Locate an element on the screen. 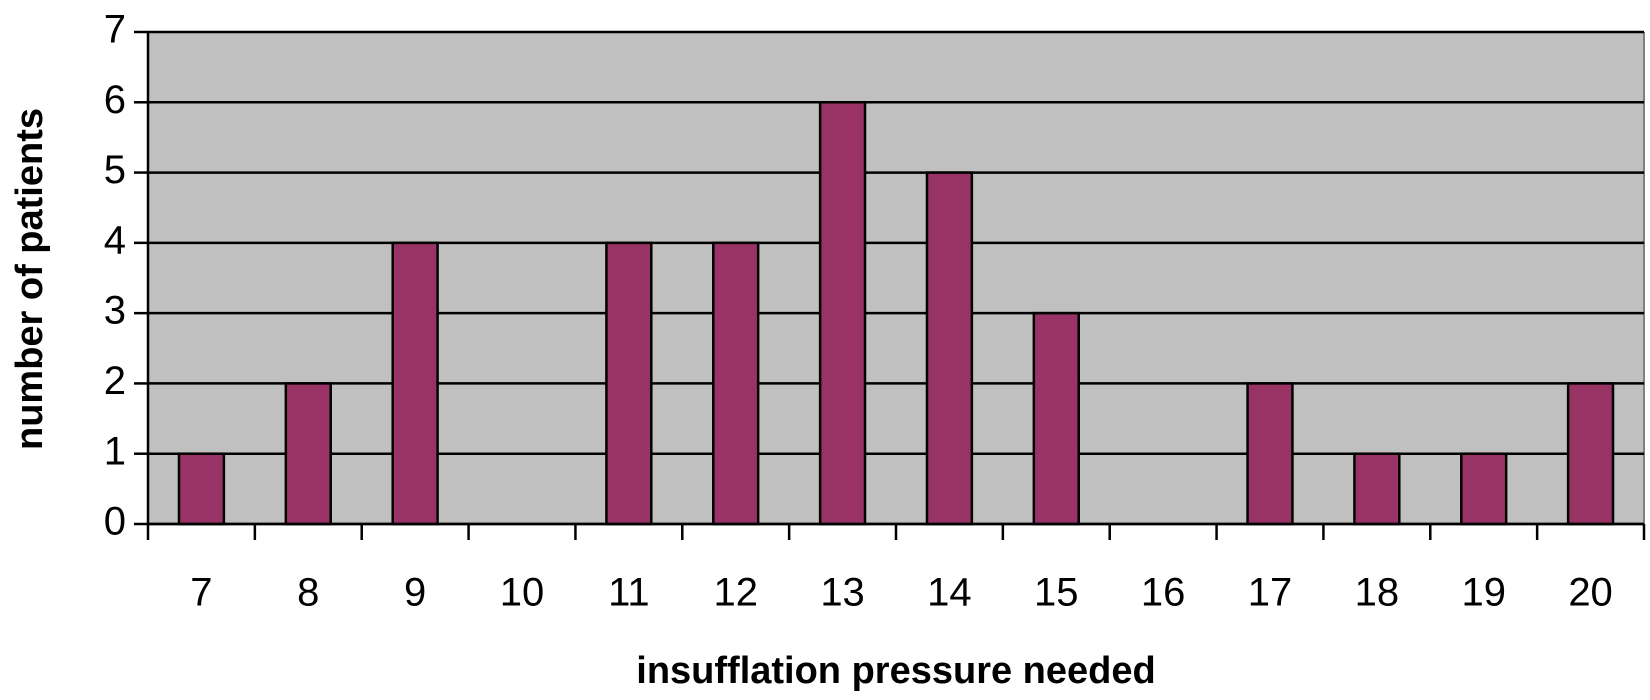 The height and width of the screenshot is (700, 1650). y-axis-label: number of patients is located at coordinates (30, 279).